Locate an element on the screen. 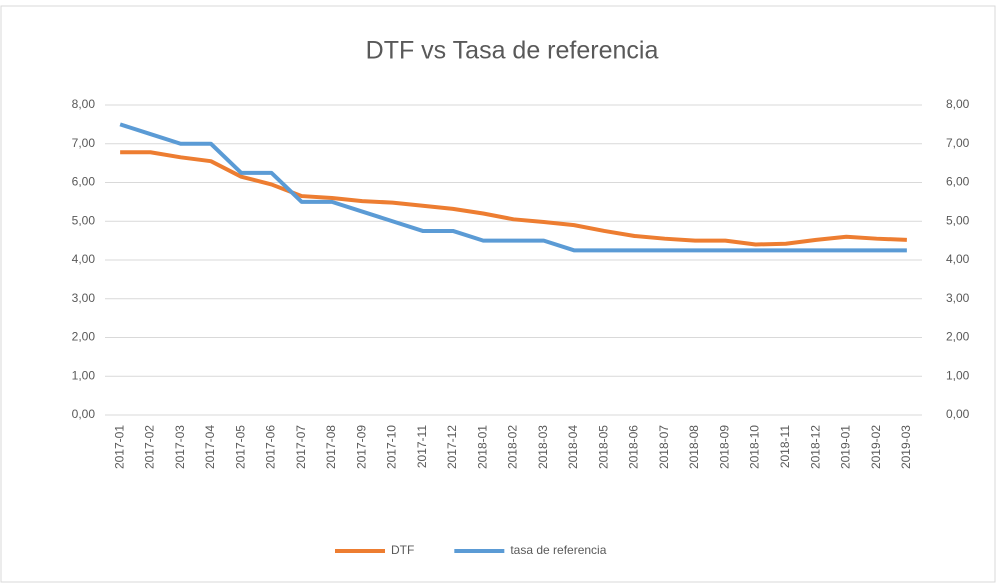  x-tick-label: 2019-03 is located at coordinates (906, 447).